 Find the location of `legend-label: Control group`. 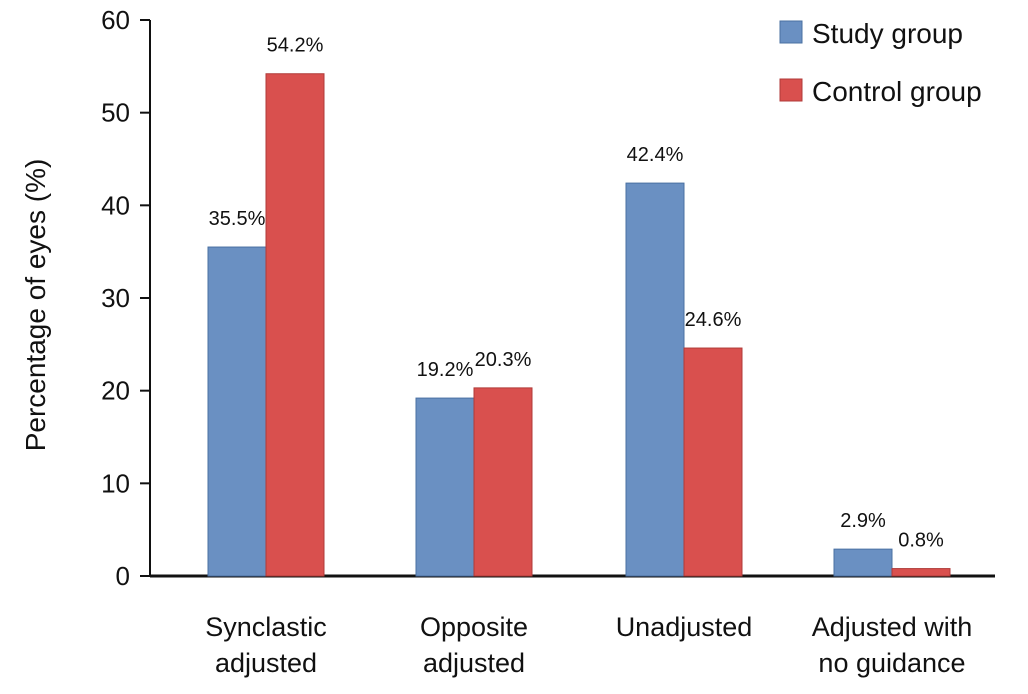

legend-label: Control group is located at coordinates (897, 91).